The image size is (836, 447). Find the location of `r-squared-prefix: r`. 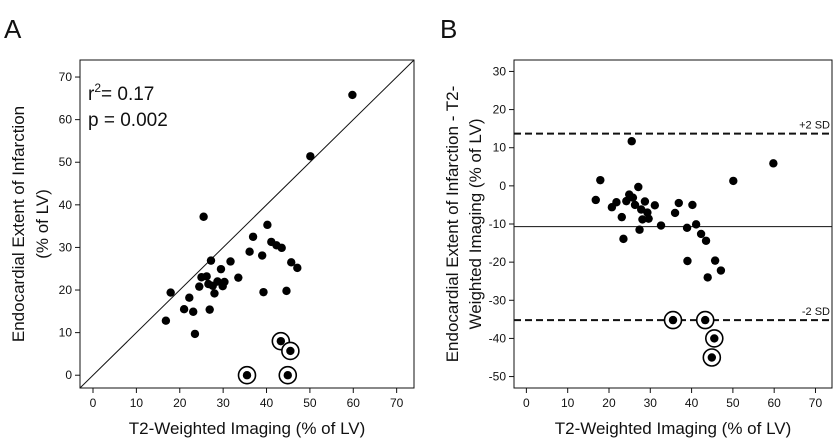

r-squared-prefix: r is located at coordinates (91, 94).